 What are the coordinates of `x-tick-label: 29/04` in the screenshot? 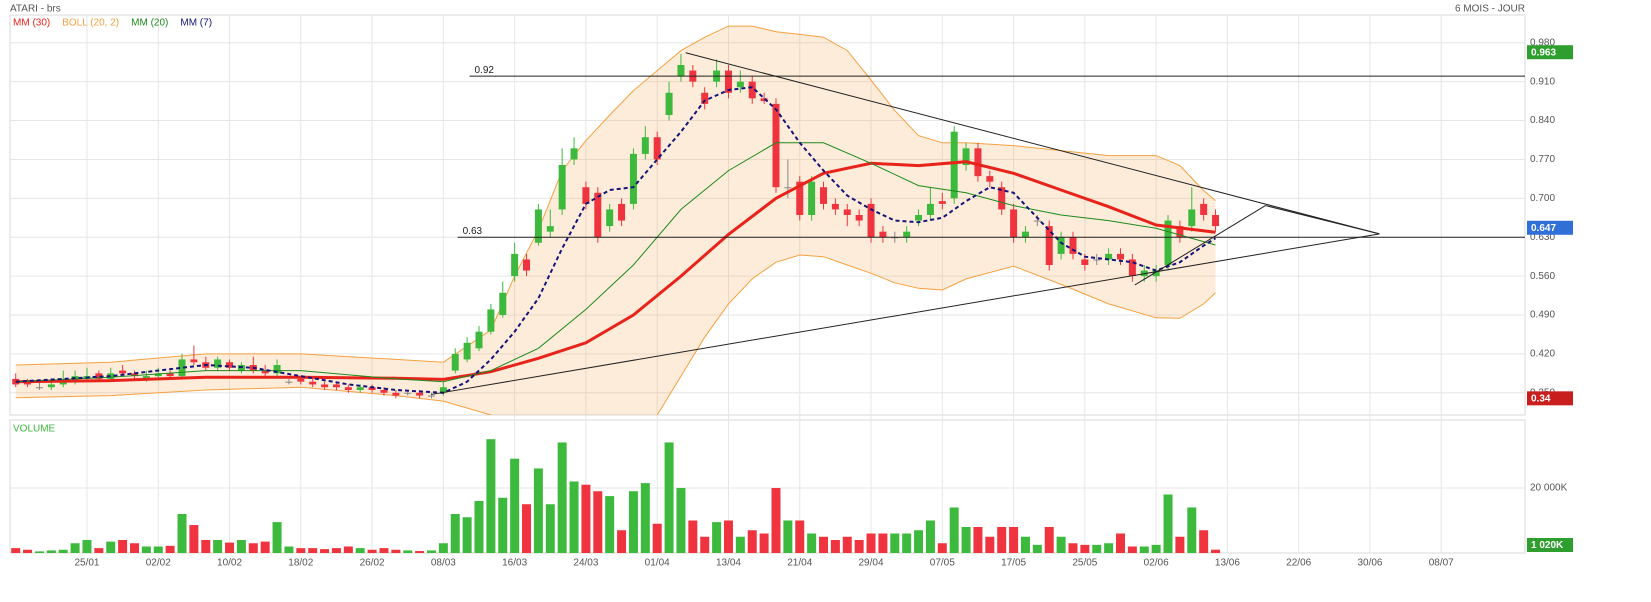 It's located at (871, 563).